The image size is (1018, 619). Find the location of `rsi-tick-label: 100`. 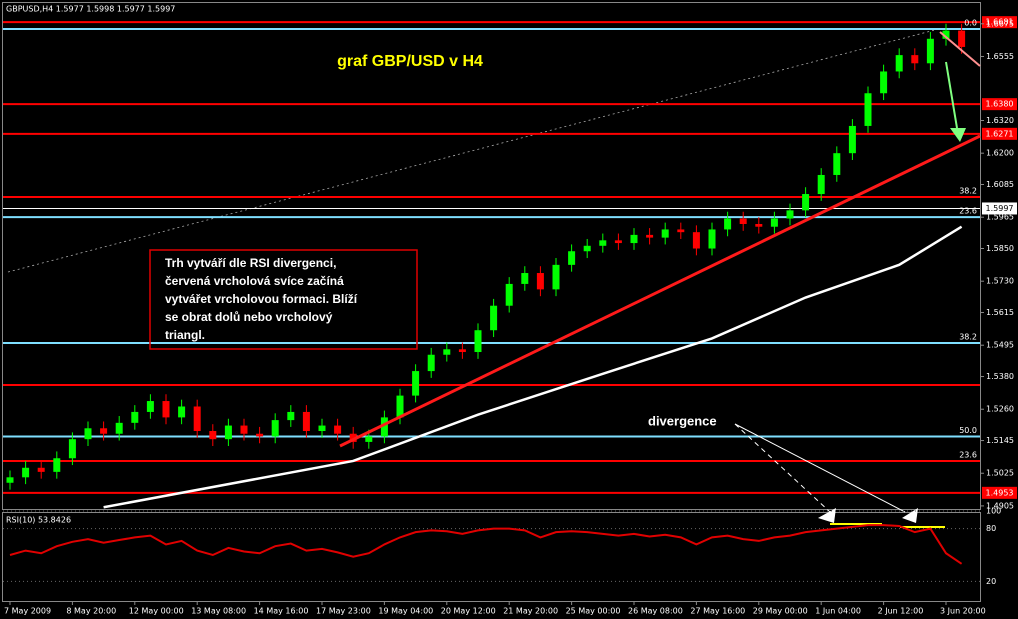

rsi-tick-label: 100 is located at coordinates (993, 511).